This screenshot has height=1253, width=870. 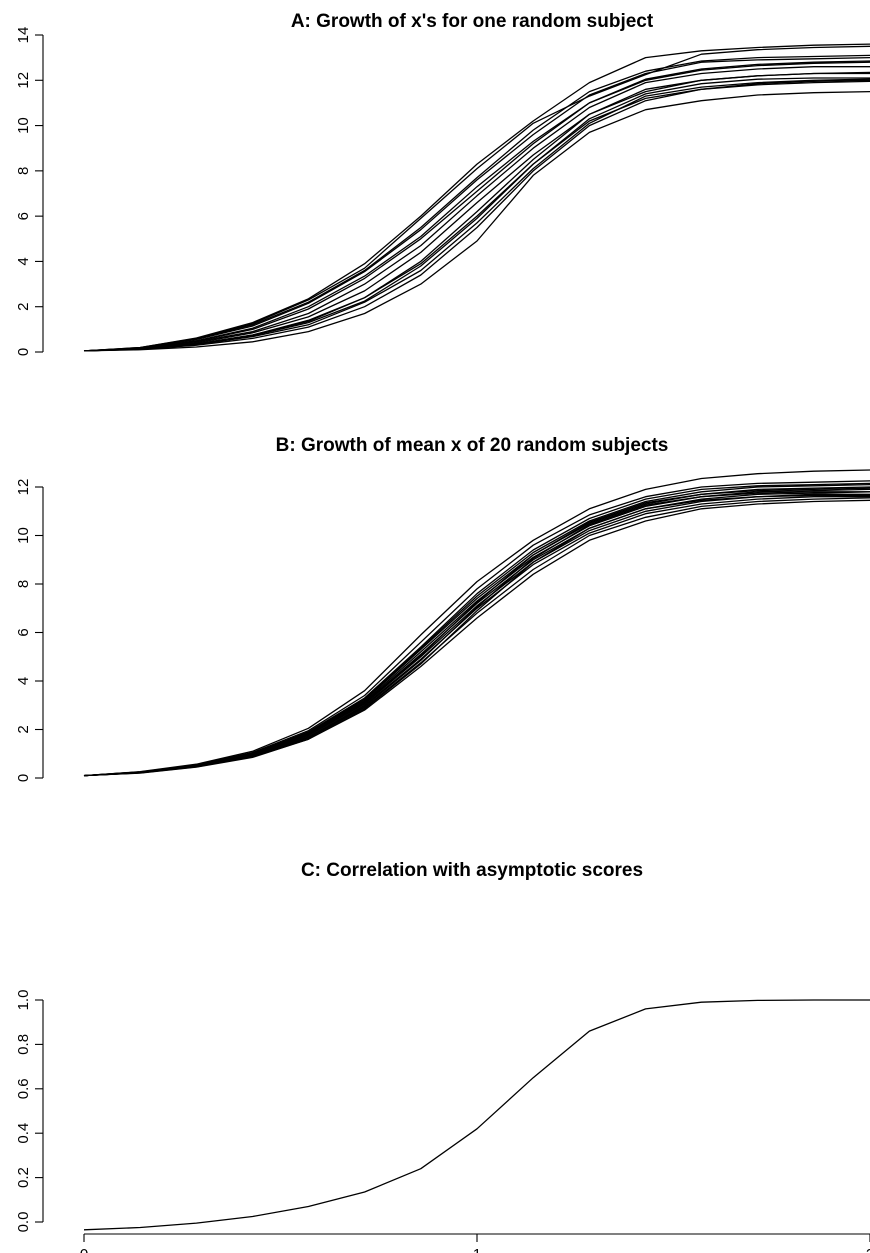 What do you see at coordinates (23, 35) in the screenshot?
I see `y-tick-label: 14` at bounding box center [23, 35].